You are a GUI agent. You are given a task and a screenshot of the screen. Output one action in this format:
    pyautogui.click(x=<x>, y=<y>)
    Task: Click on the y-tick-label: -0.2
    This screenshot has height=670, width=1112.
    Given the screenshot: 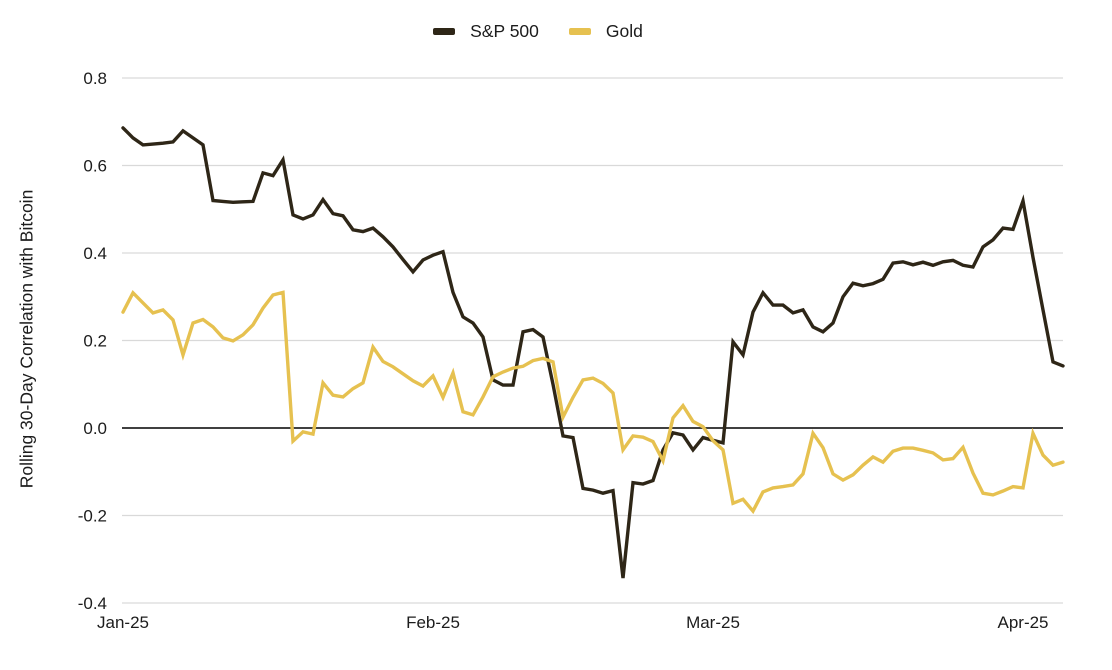 What is the action you would take?
    pyautogui.click(x=92, y=516)
    